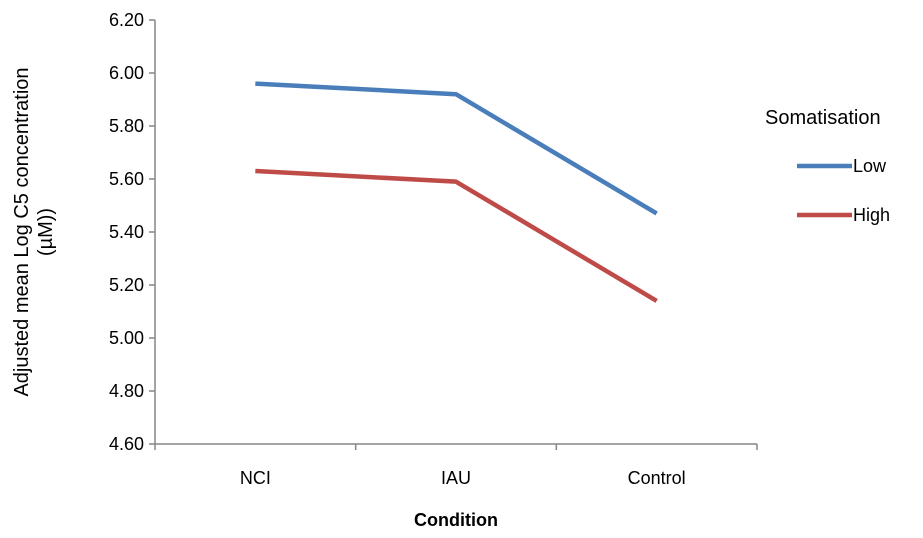 The height and width of the screenshot is (538, 923). I want to click on legend: Somatisation Low High, so click(827, 166).